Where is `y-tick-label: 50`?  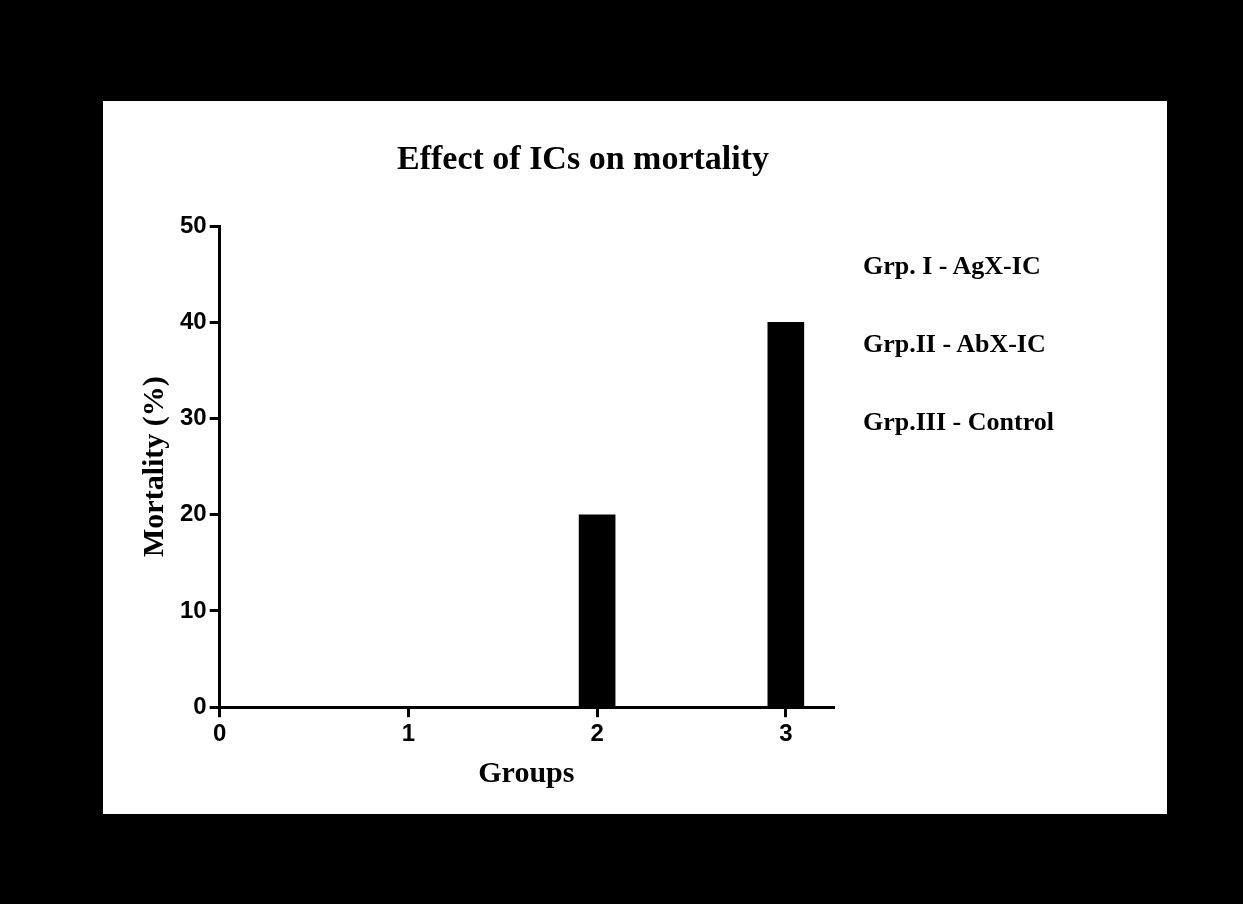 y-tick-label: 50 is located at coordinates (193, 224).